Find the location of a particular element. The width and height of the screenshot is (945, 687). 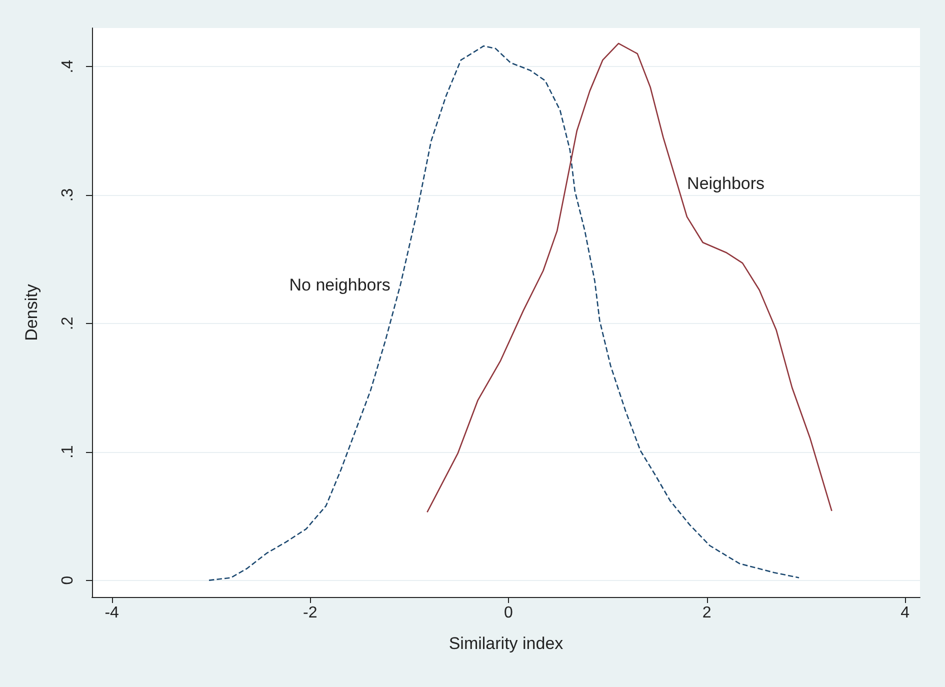

series-label: Neighbors is located at coordinates (726, 183).